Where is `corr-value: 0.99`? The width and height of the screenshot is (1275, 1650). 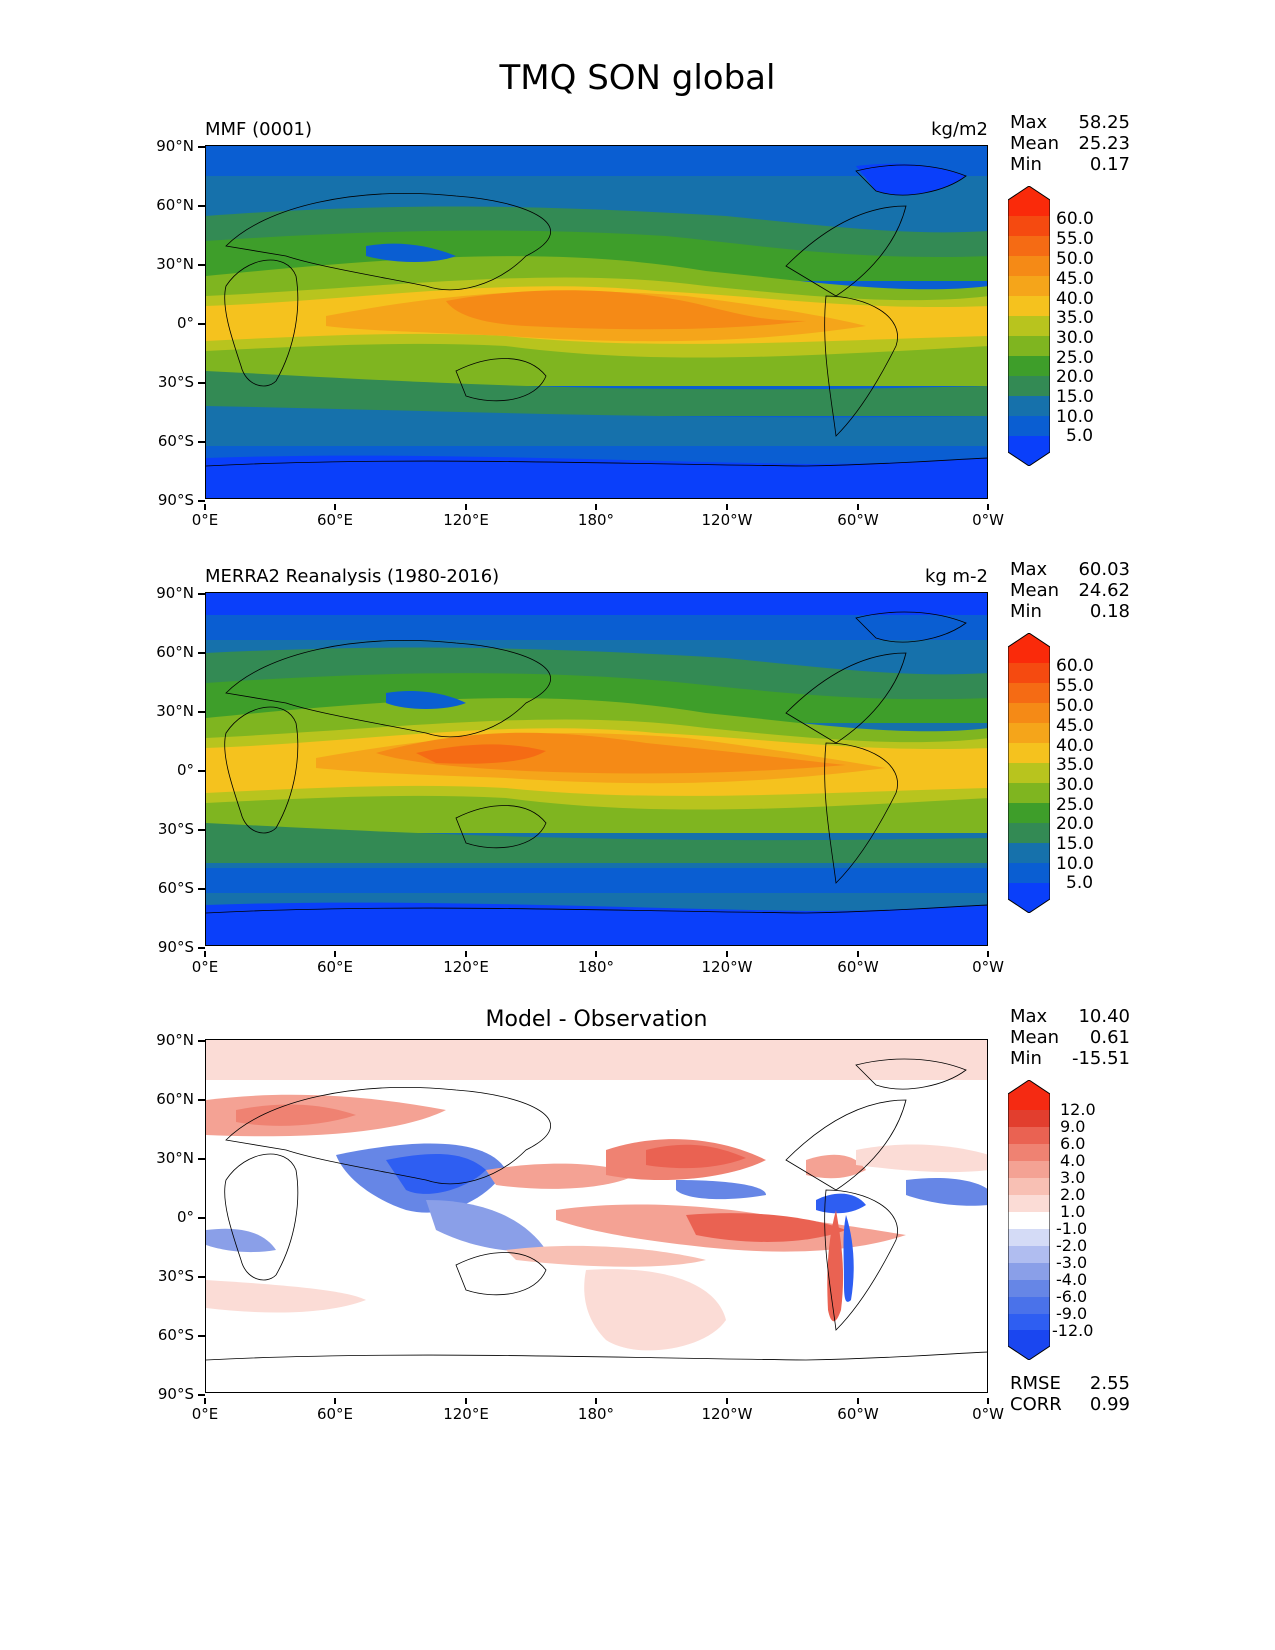 corr-value: 0.99 is located at coordinates (1109, 1404).